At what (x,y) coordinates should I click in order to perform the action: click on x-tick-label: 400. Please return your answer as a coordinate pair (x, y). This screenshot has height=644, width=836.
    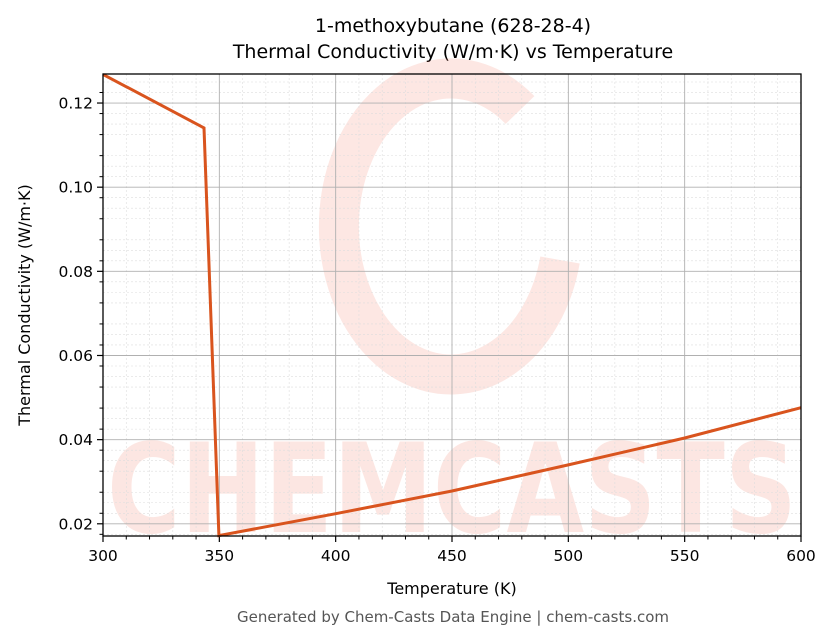
    Looking at the image, I should click on (336, 556).